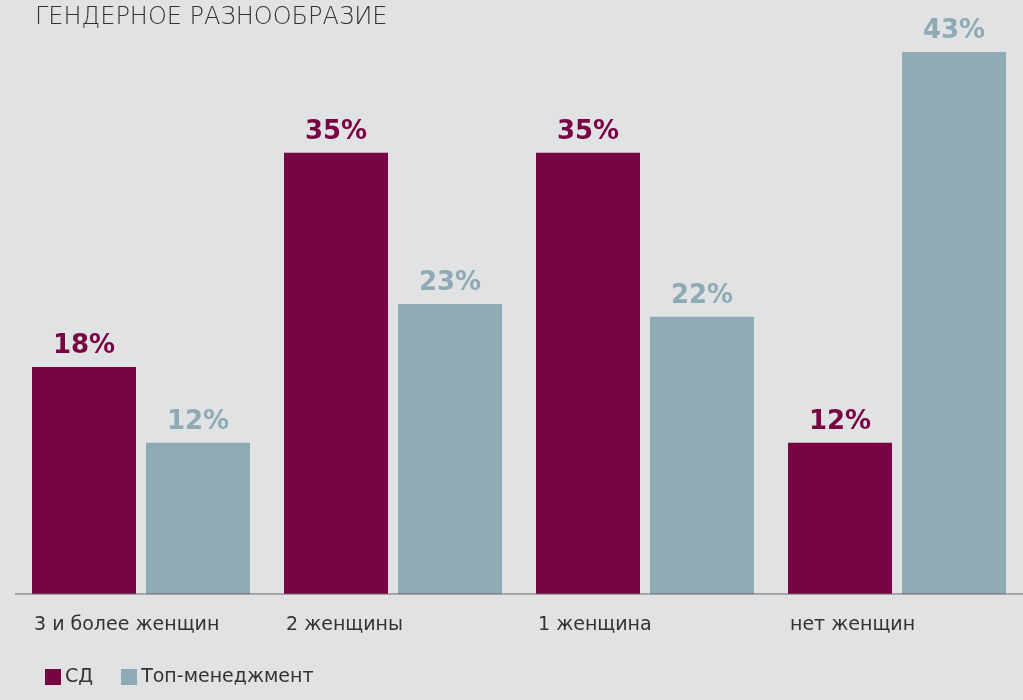 The image size is (1023, 700). I want to click on x-tick-label: 1 женщина, so click(595, 623).